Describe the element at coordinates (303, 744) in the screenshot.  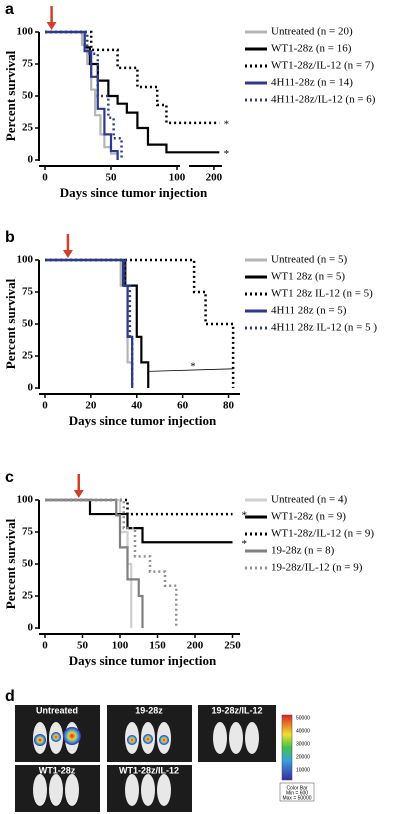
I see `colorbar-label: 30000` at that location.